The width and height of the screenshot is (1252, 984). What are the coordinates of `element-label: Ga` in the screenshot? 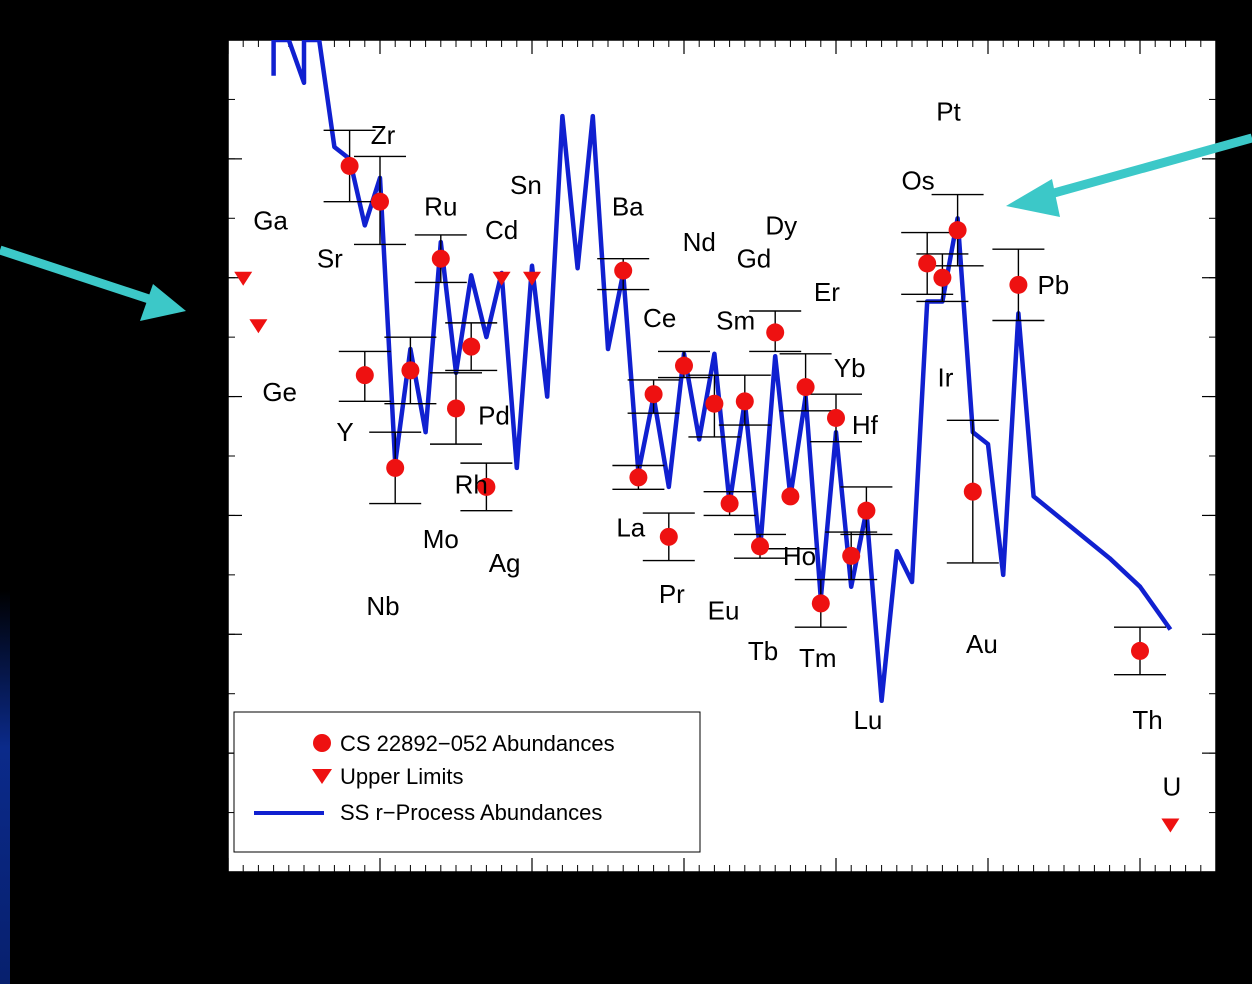 It's located at (270, 221).